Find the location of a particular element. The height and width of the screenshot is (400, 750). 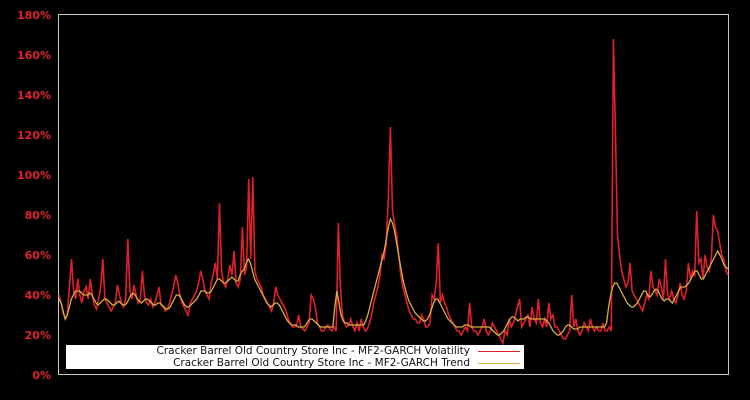

y-tick-label: 160% is located at coordinates (34, 55).